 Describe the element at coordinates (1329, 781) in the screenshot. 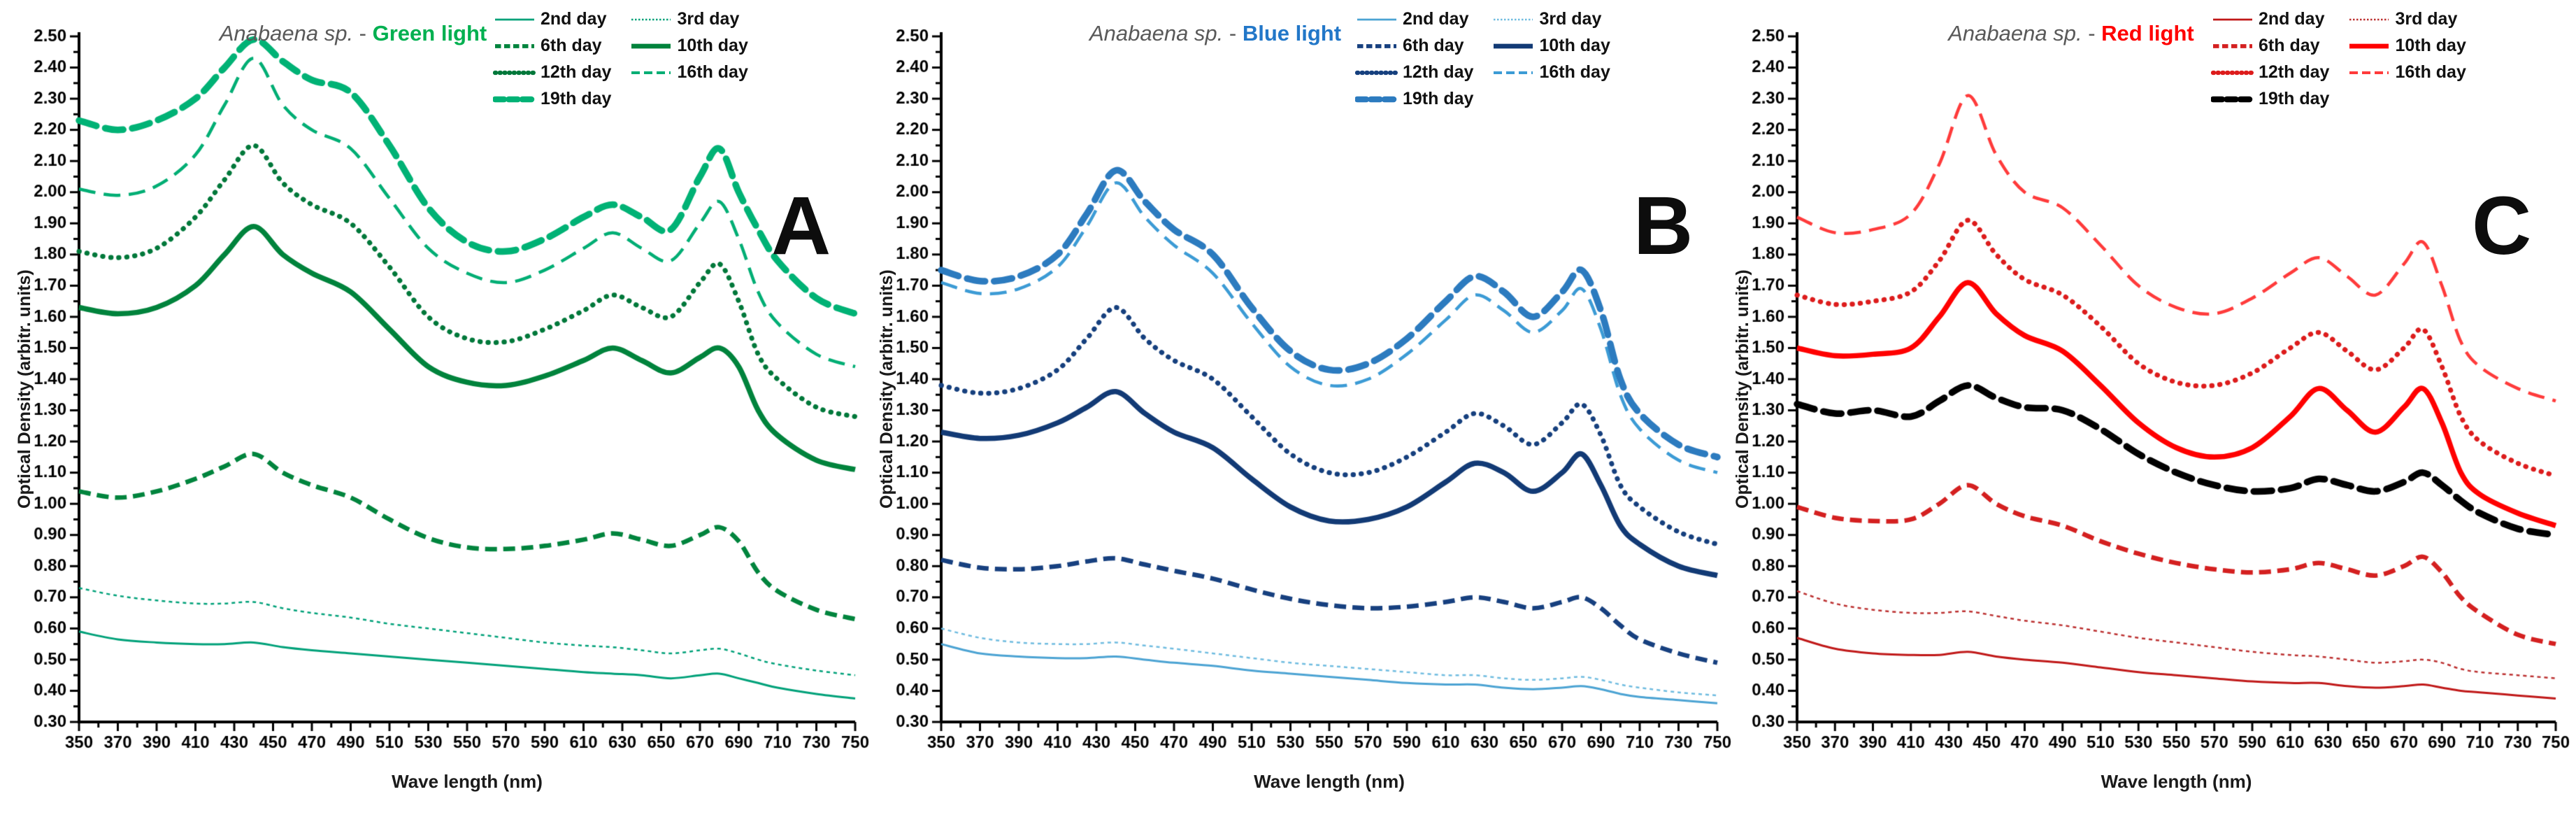

I see `x-axis-label-blue: Wave length (nm)` at that location.